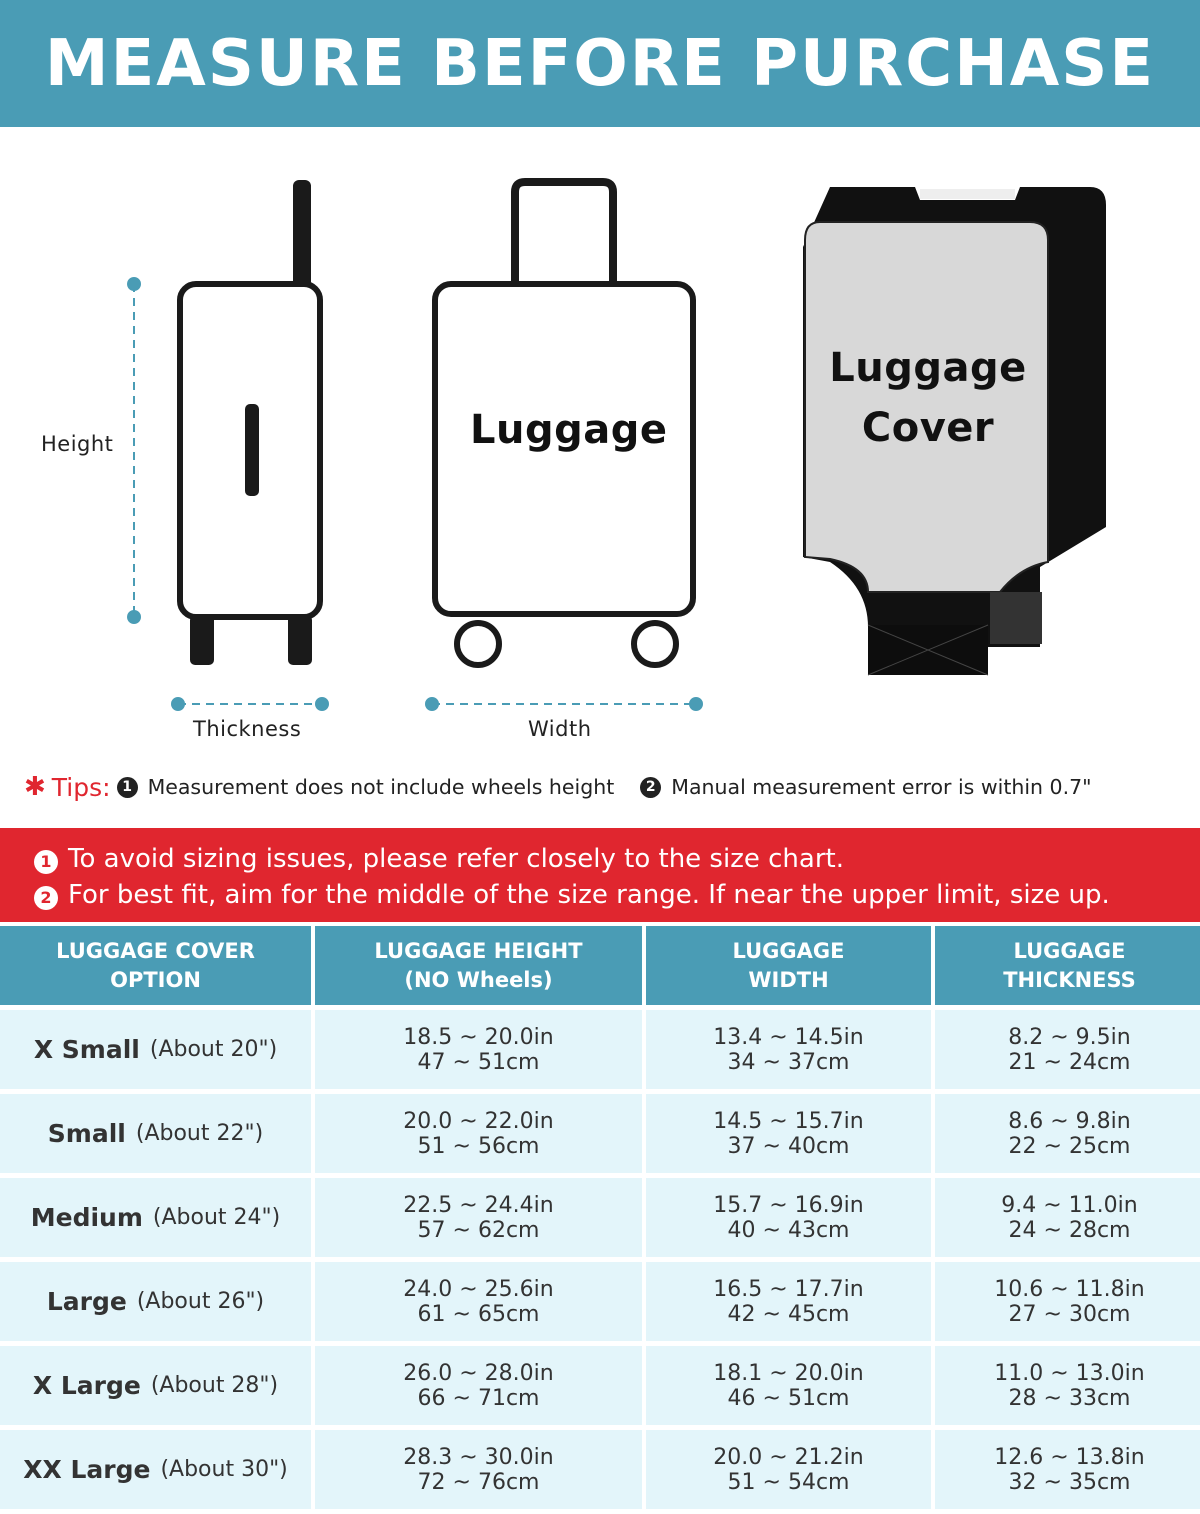  I want to click on size-about: (About 22"), so click(199, 1133).